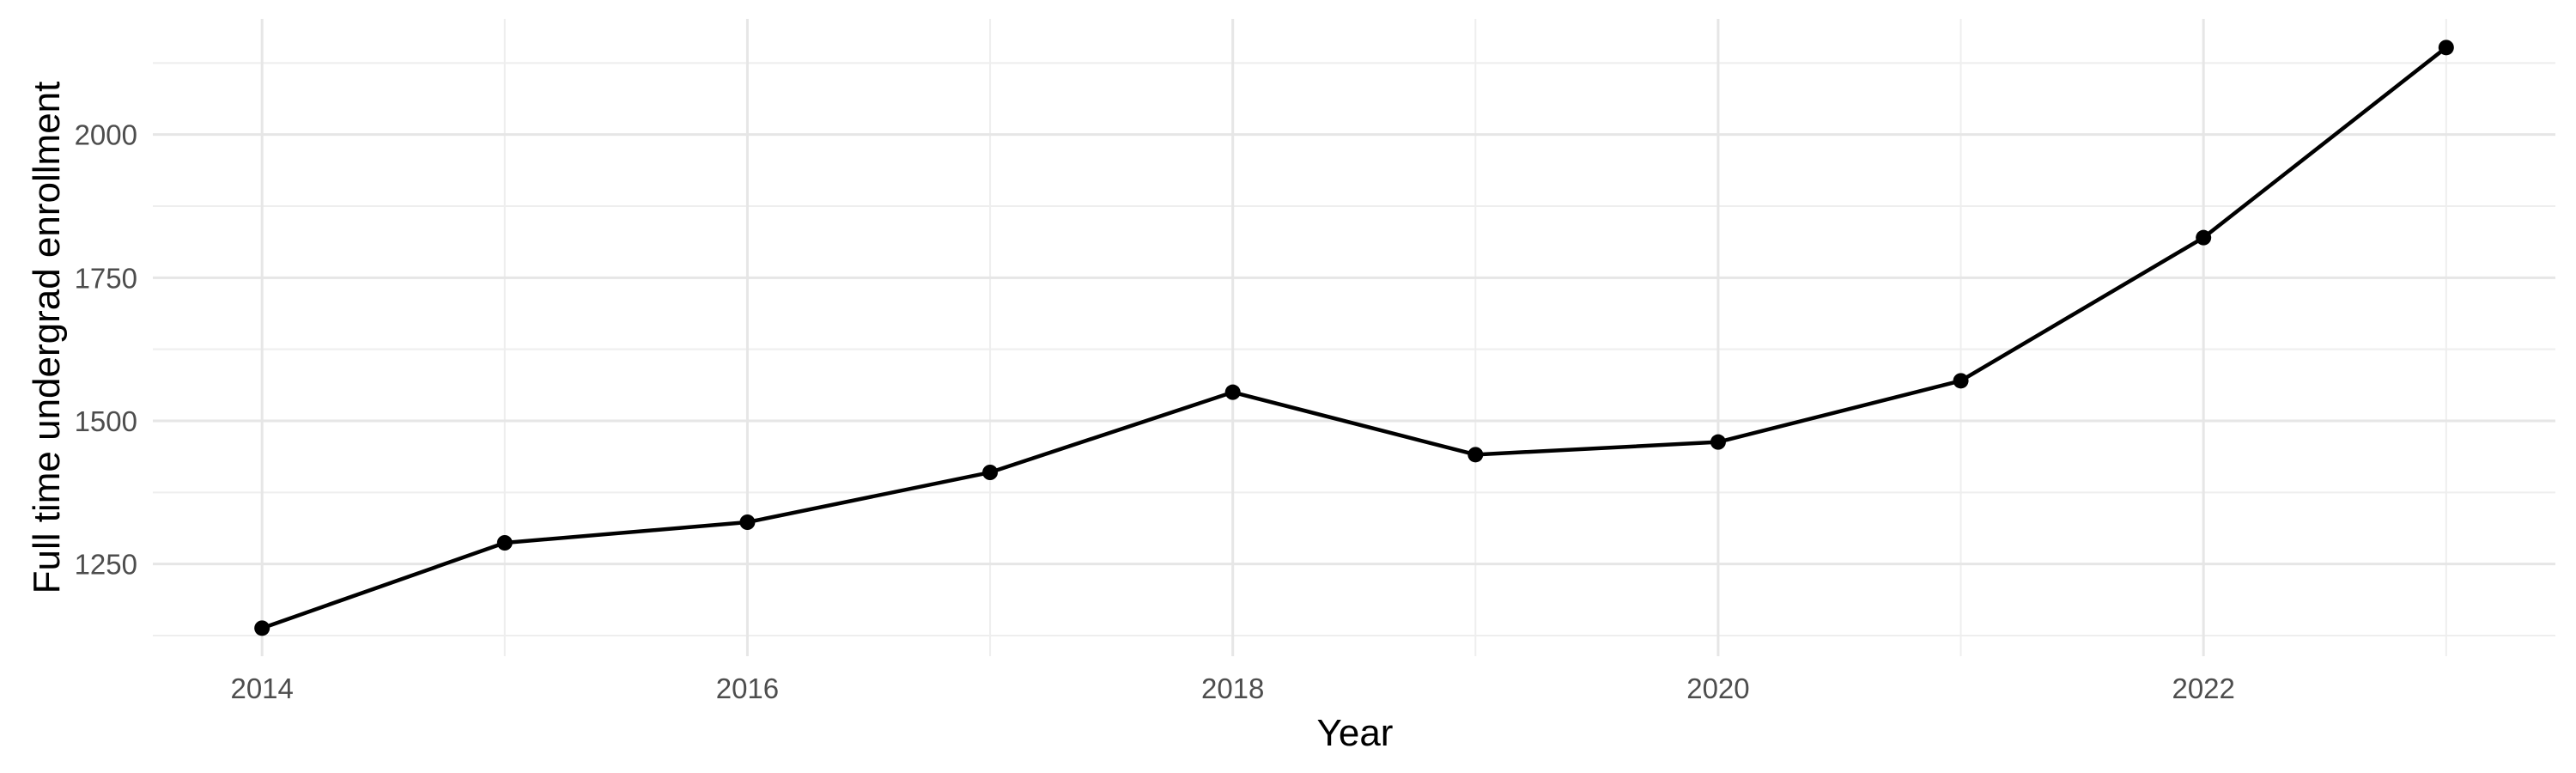 This screenshot has height=773, width=2576. I want to click on y-tick-label: 1250, so click(106, 565).